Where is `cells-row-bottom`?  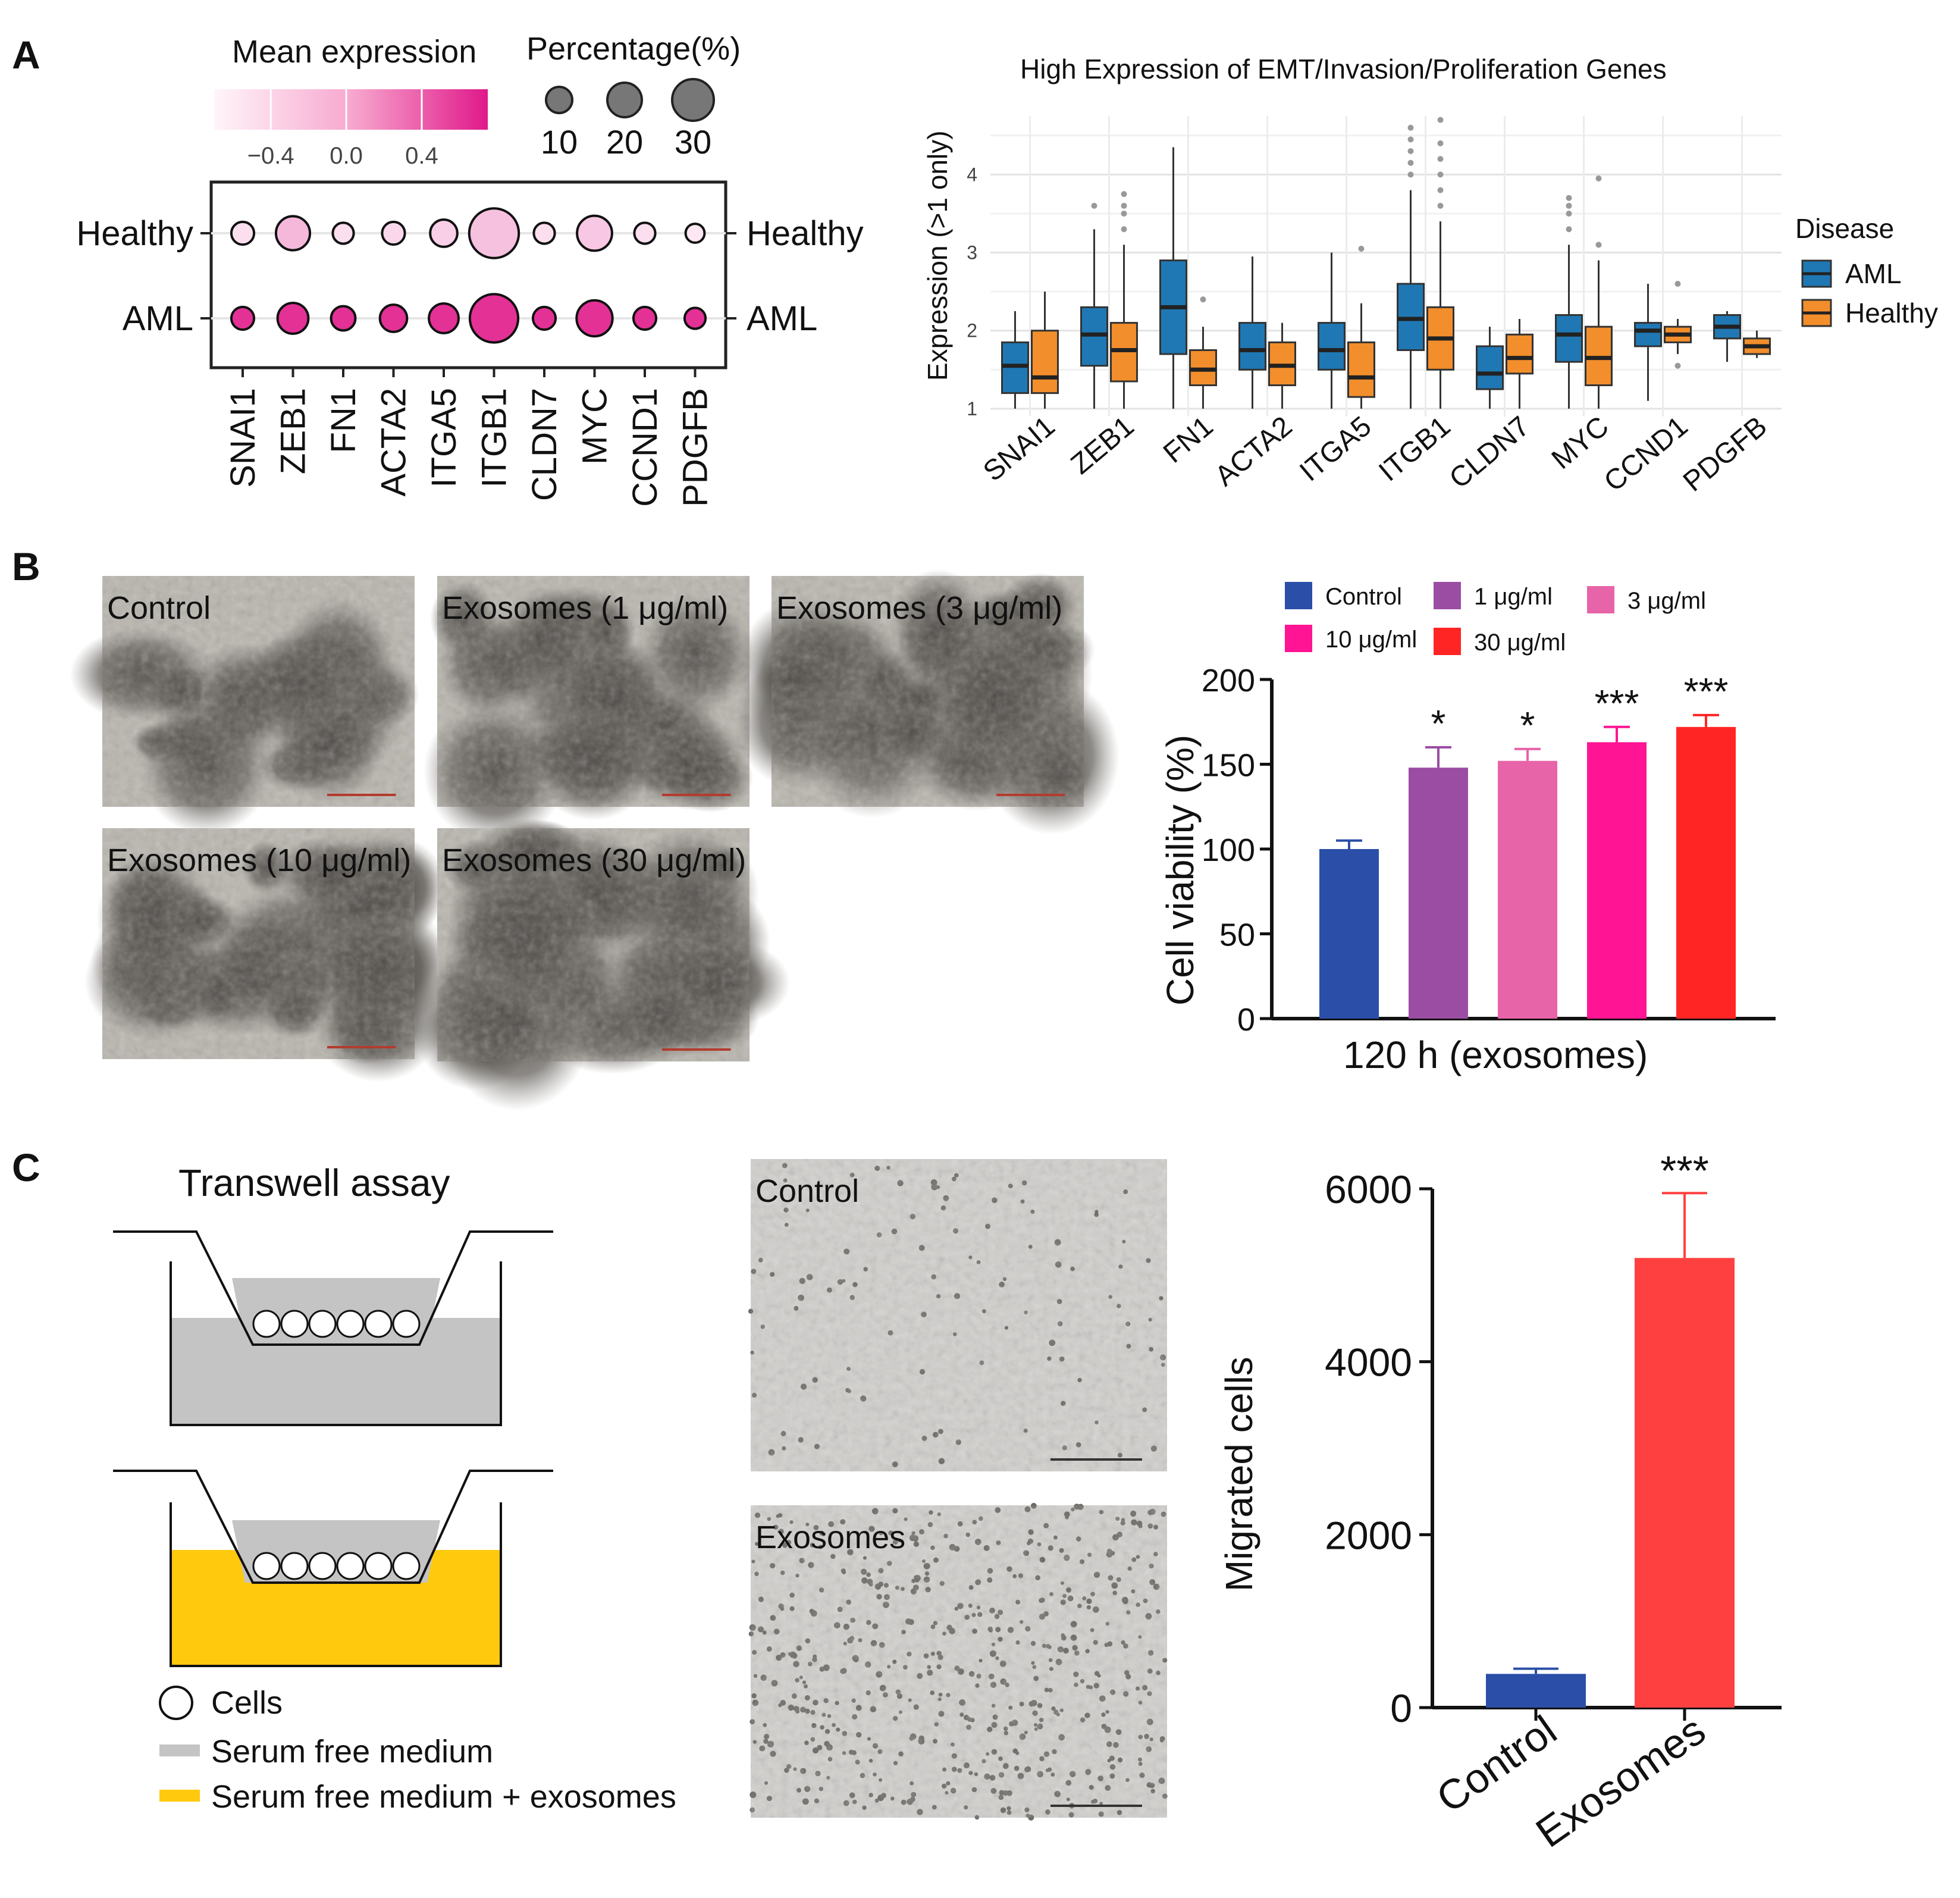 cells-row-bottom is located at coordinates (336, 1566).